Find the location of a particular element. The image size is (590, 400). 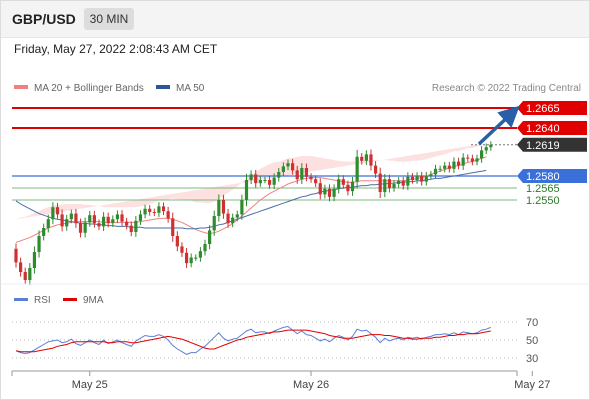

ma9-legend-label: 9MA is located at coordinates (93, 300).